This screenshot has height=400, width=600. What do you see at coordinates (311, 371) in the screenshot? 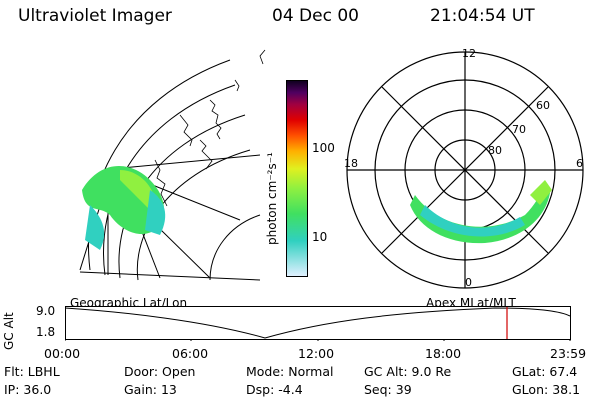
I see `mode-value: Normal` at bounding box center [311, 371].